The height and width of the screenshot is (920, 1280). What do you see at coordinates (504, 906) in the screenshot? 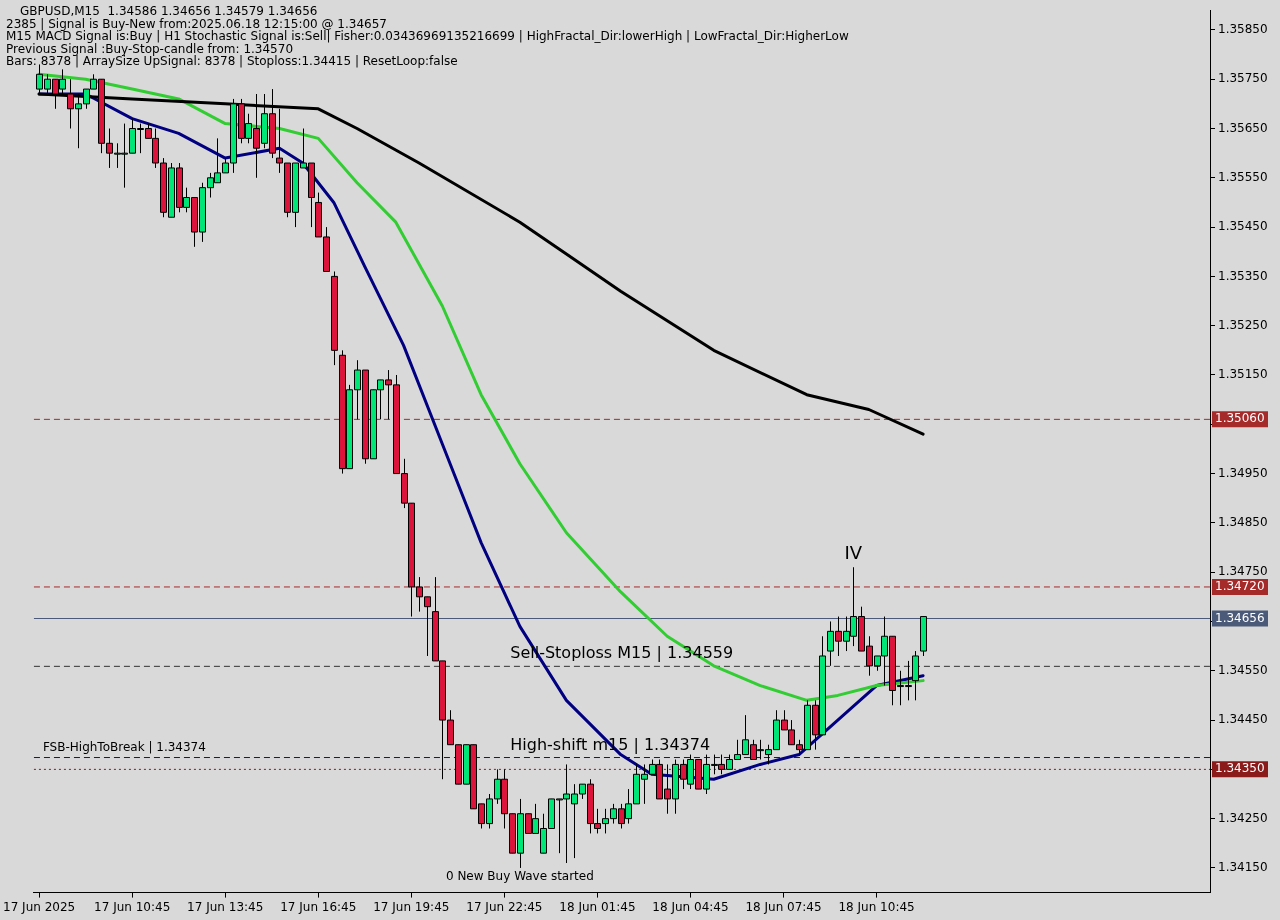
I see `x-tick-label: 17 Jun 22:45` at bounding box center [504, 906].